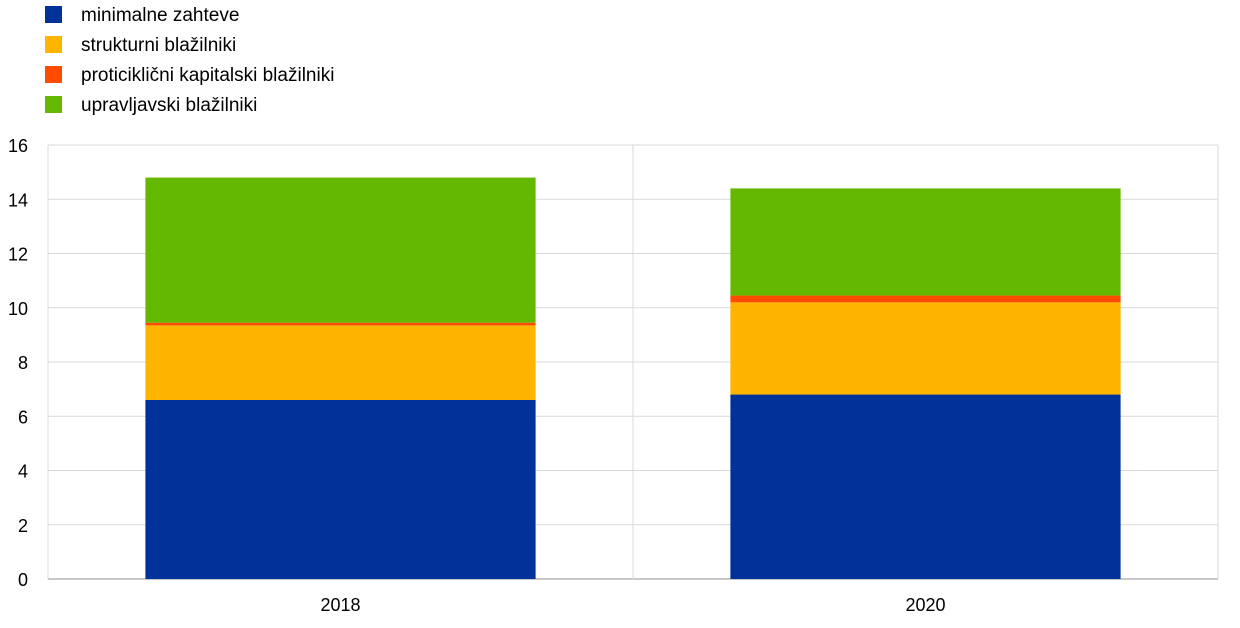  Describe the element at coordinates (23, 417) in the screenshot. I see `y-tick-label: 6` at that location.